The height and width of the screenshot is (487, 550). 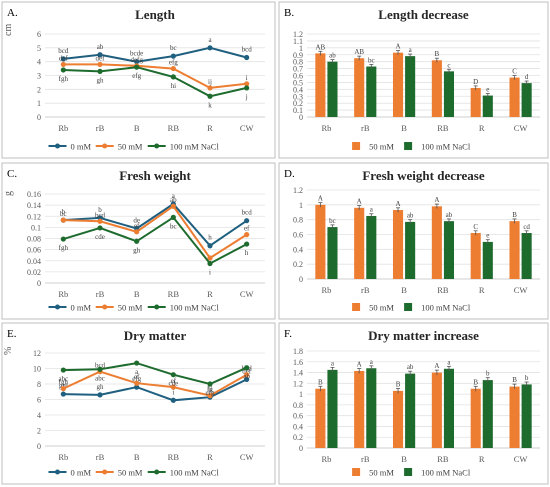 I want to click on y-tick-label: 1.1, so click(x=298, y=41).